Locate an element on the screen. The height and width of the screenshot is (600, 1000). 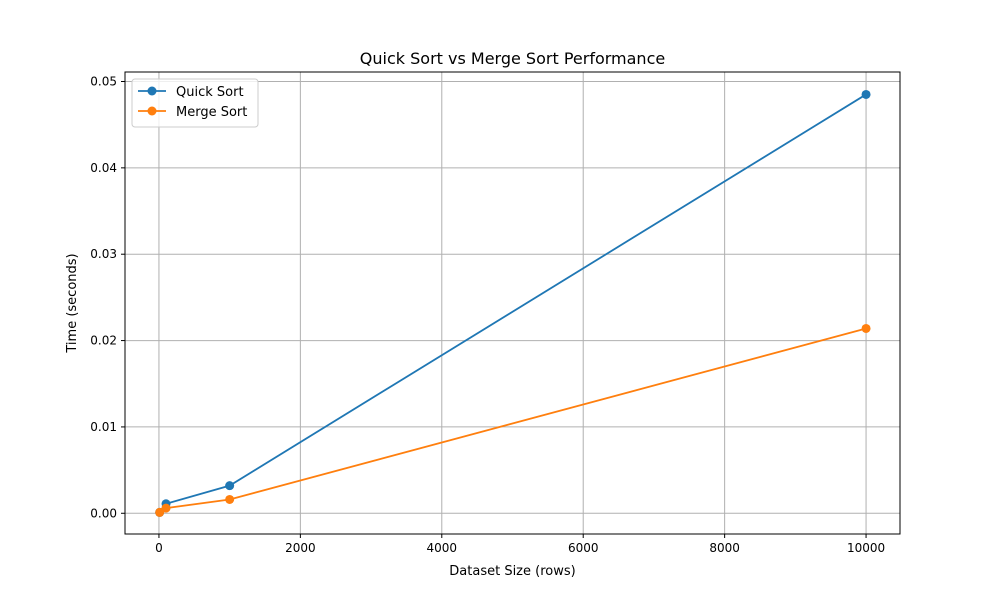
y-tick-label: 0.04 is located at coordinates (103, 168).